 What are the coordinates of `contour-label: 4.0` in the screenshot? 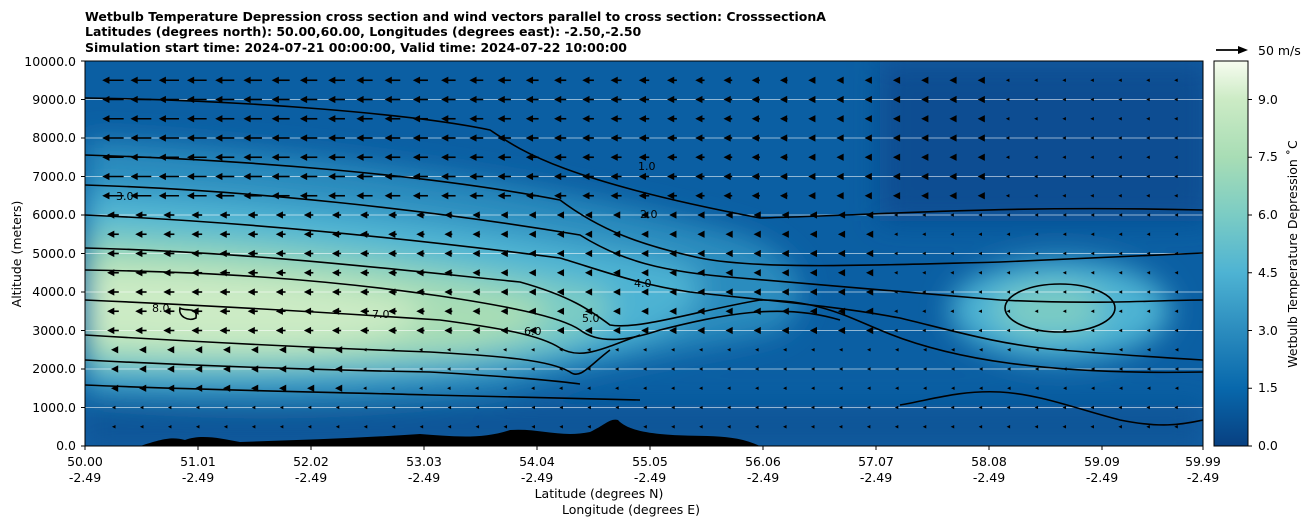 It's located at (643, 283).